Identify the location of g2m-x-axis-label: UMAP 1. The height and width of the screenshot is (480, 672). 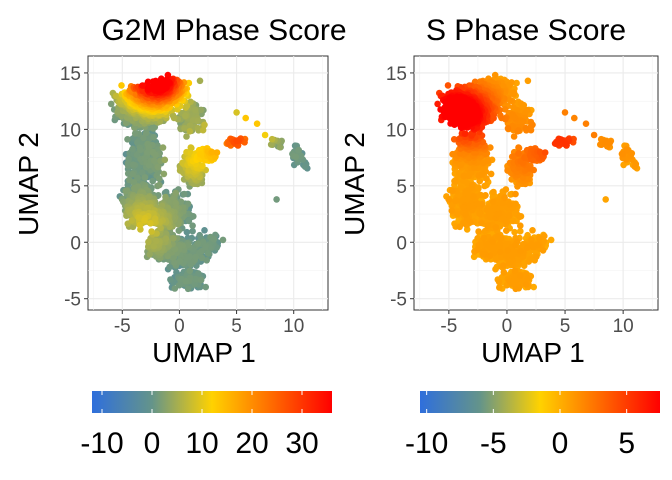
(204, 352).